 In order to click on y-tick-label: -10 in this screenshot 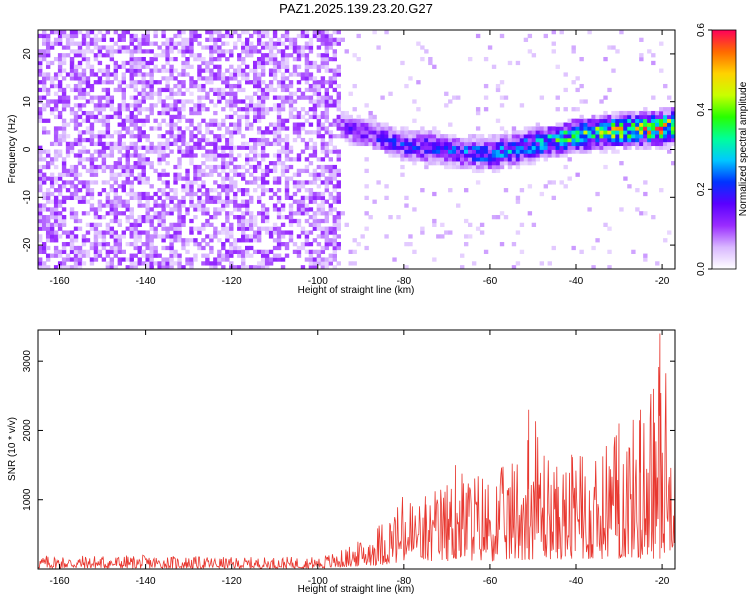, I will do `click(27, 197)`.